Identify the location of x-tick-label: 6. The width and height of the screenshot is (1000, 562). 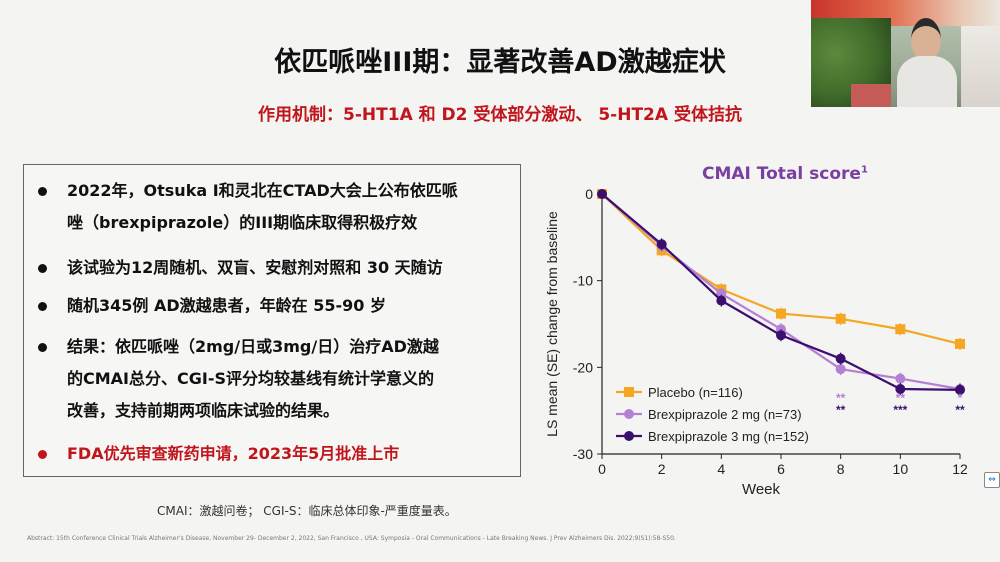
(781, 469).